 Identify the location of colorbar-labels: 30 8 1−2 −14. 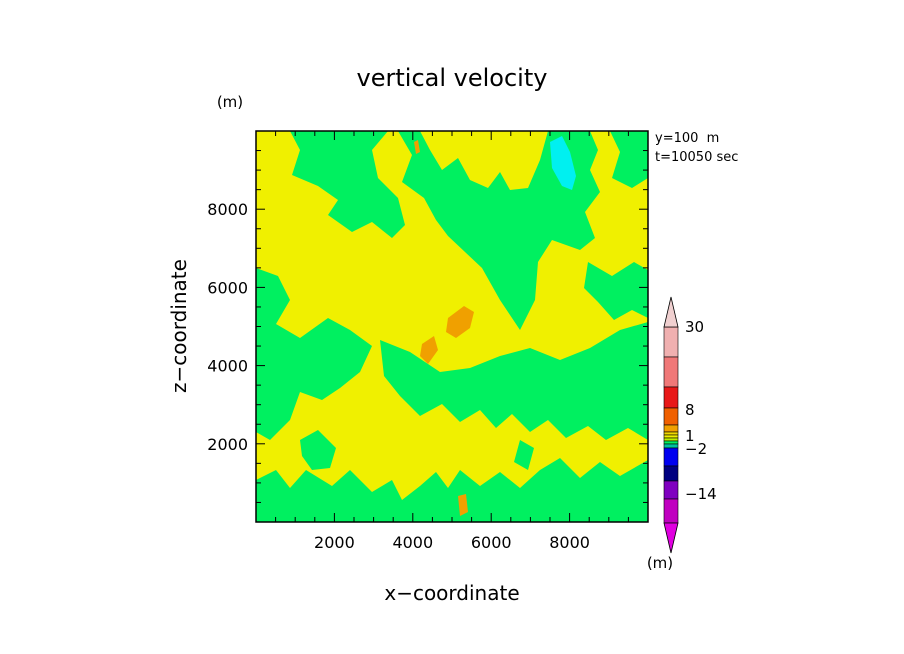
(701, 410).